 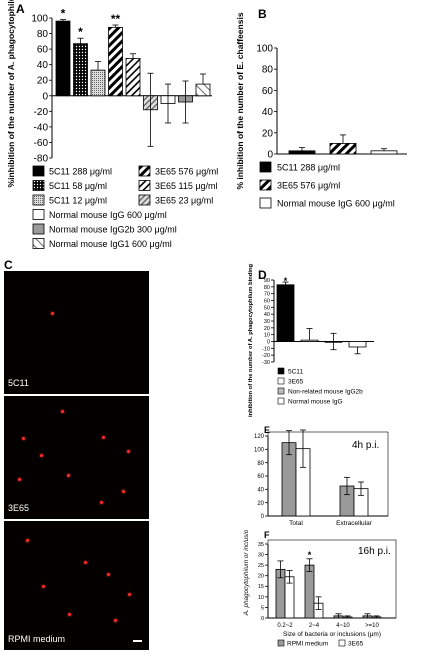 I want to click on panel-a-legend-label: 5C11 288 μg/ml, so click(x=80, y=172).